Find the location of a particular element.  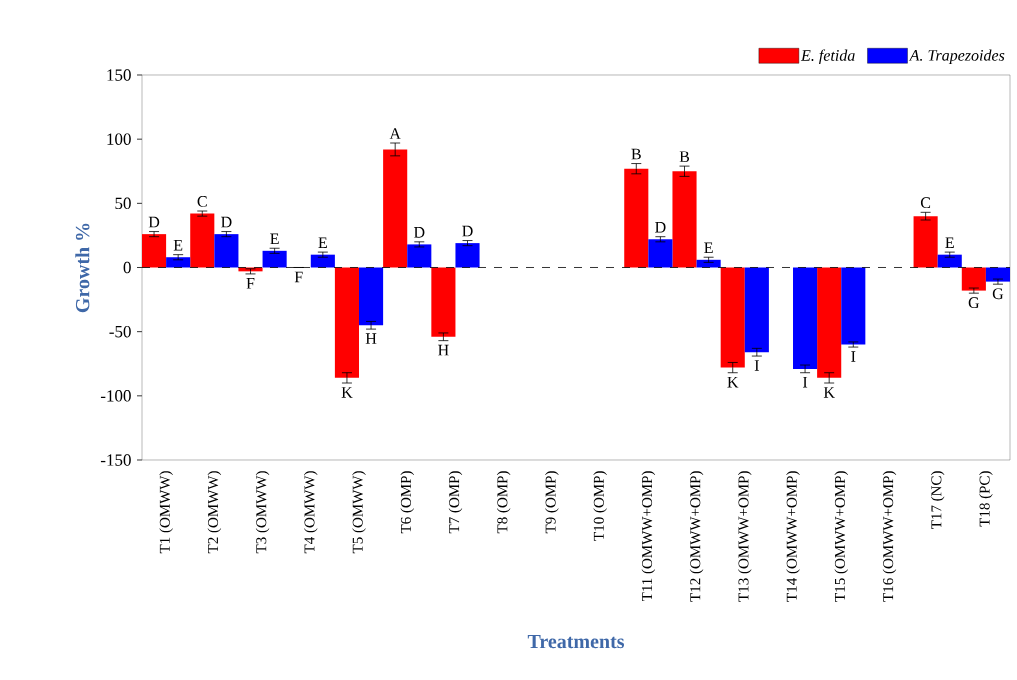

y-tick-label: -100 is located at coordinates (115, 396).